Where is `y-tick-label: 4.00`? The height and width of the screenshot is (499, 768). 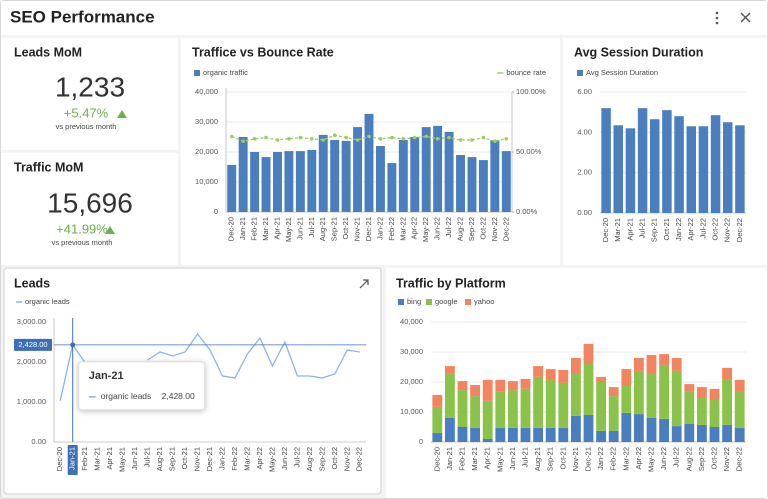 y-tick-label: 4.00 is located at coordinates (584, 131).